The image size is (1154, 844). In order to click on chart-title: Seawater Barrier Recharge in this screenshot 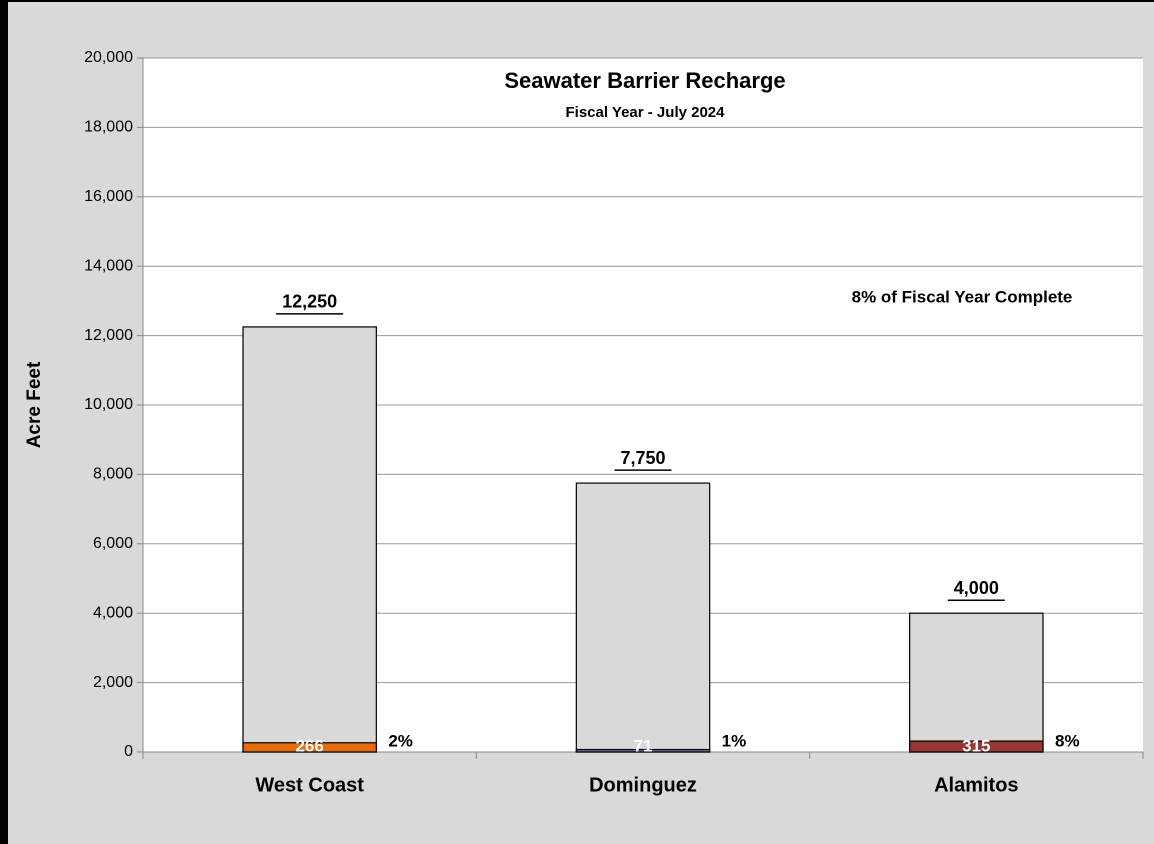, I will do `click(644, 80)`.